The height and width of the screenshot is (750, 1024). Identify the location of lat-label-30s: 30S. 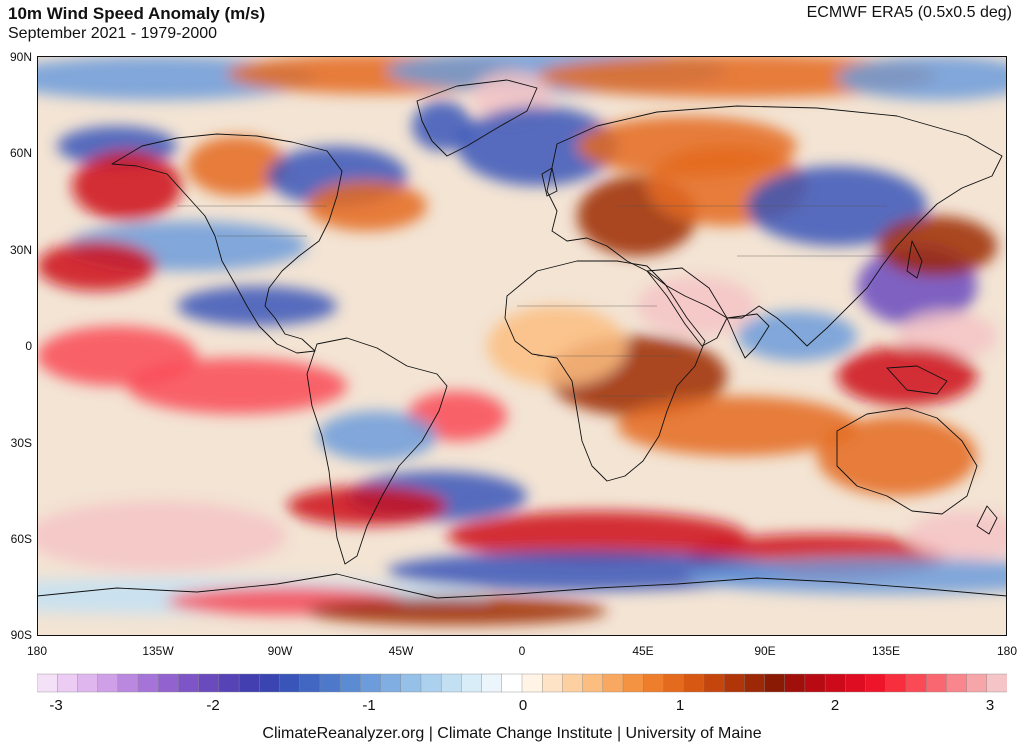
(21, 443).